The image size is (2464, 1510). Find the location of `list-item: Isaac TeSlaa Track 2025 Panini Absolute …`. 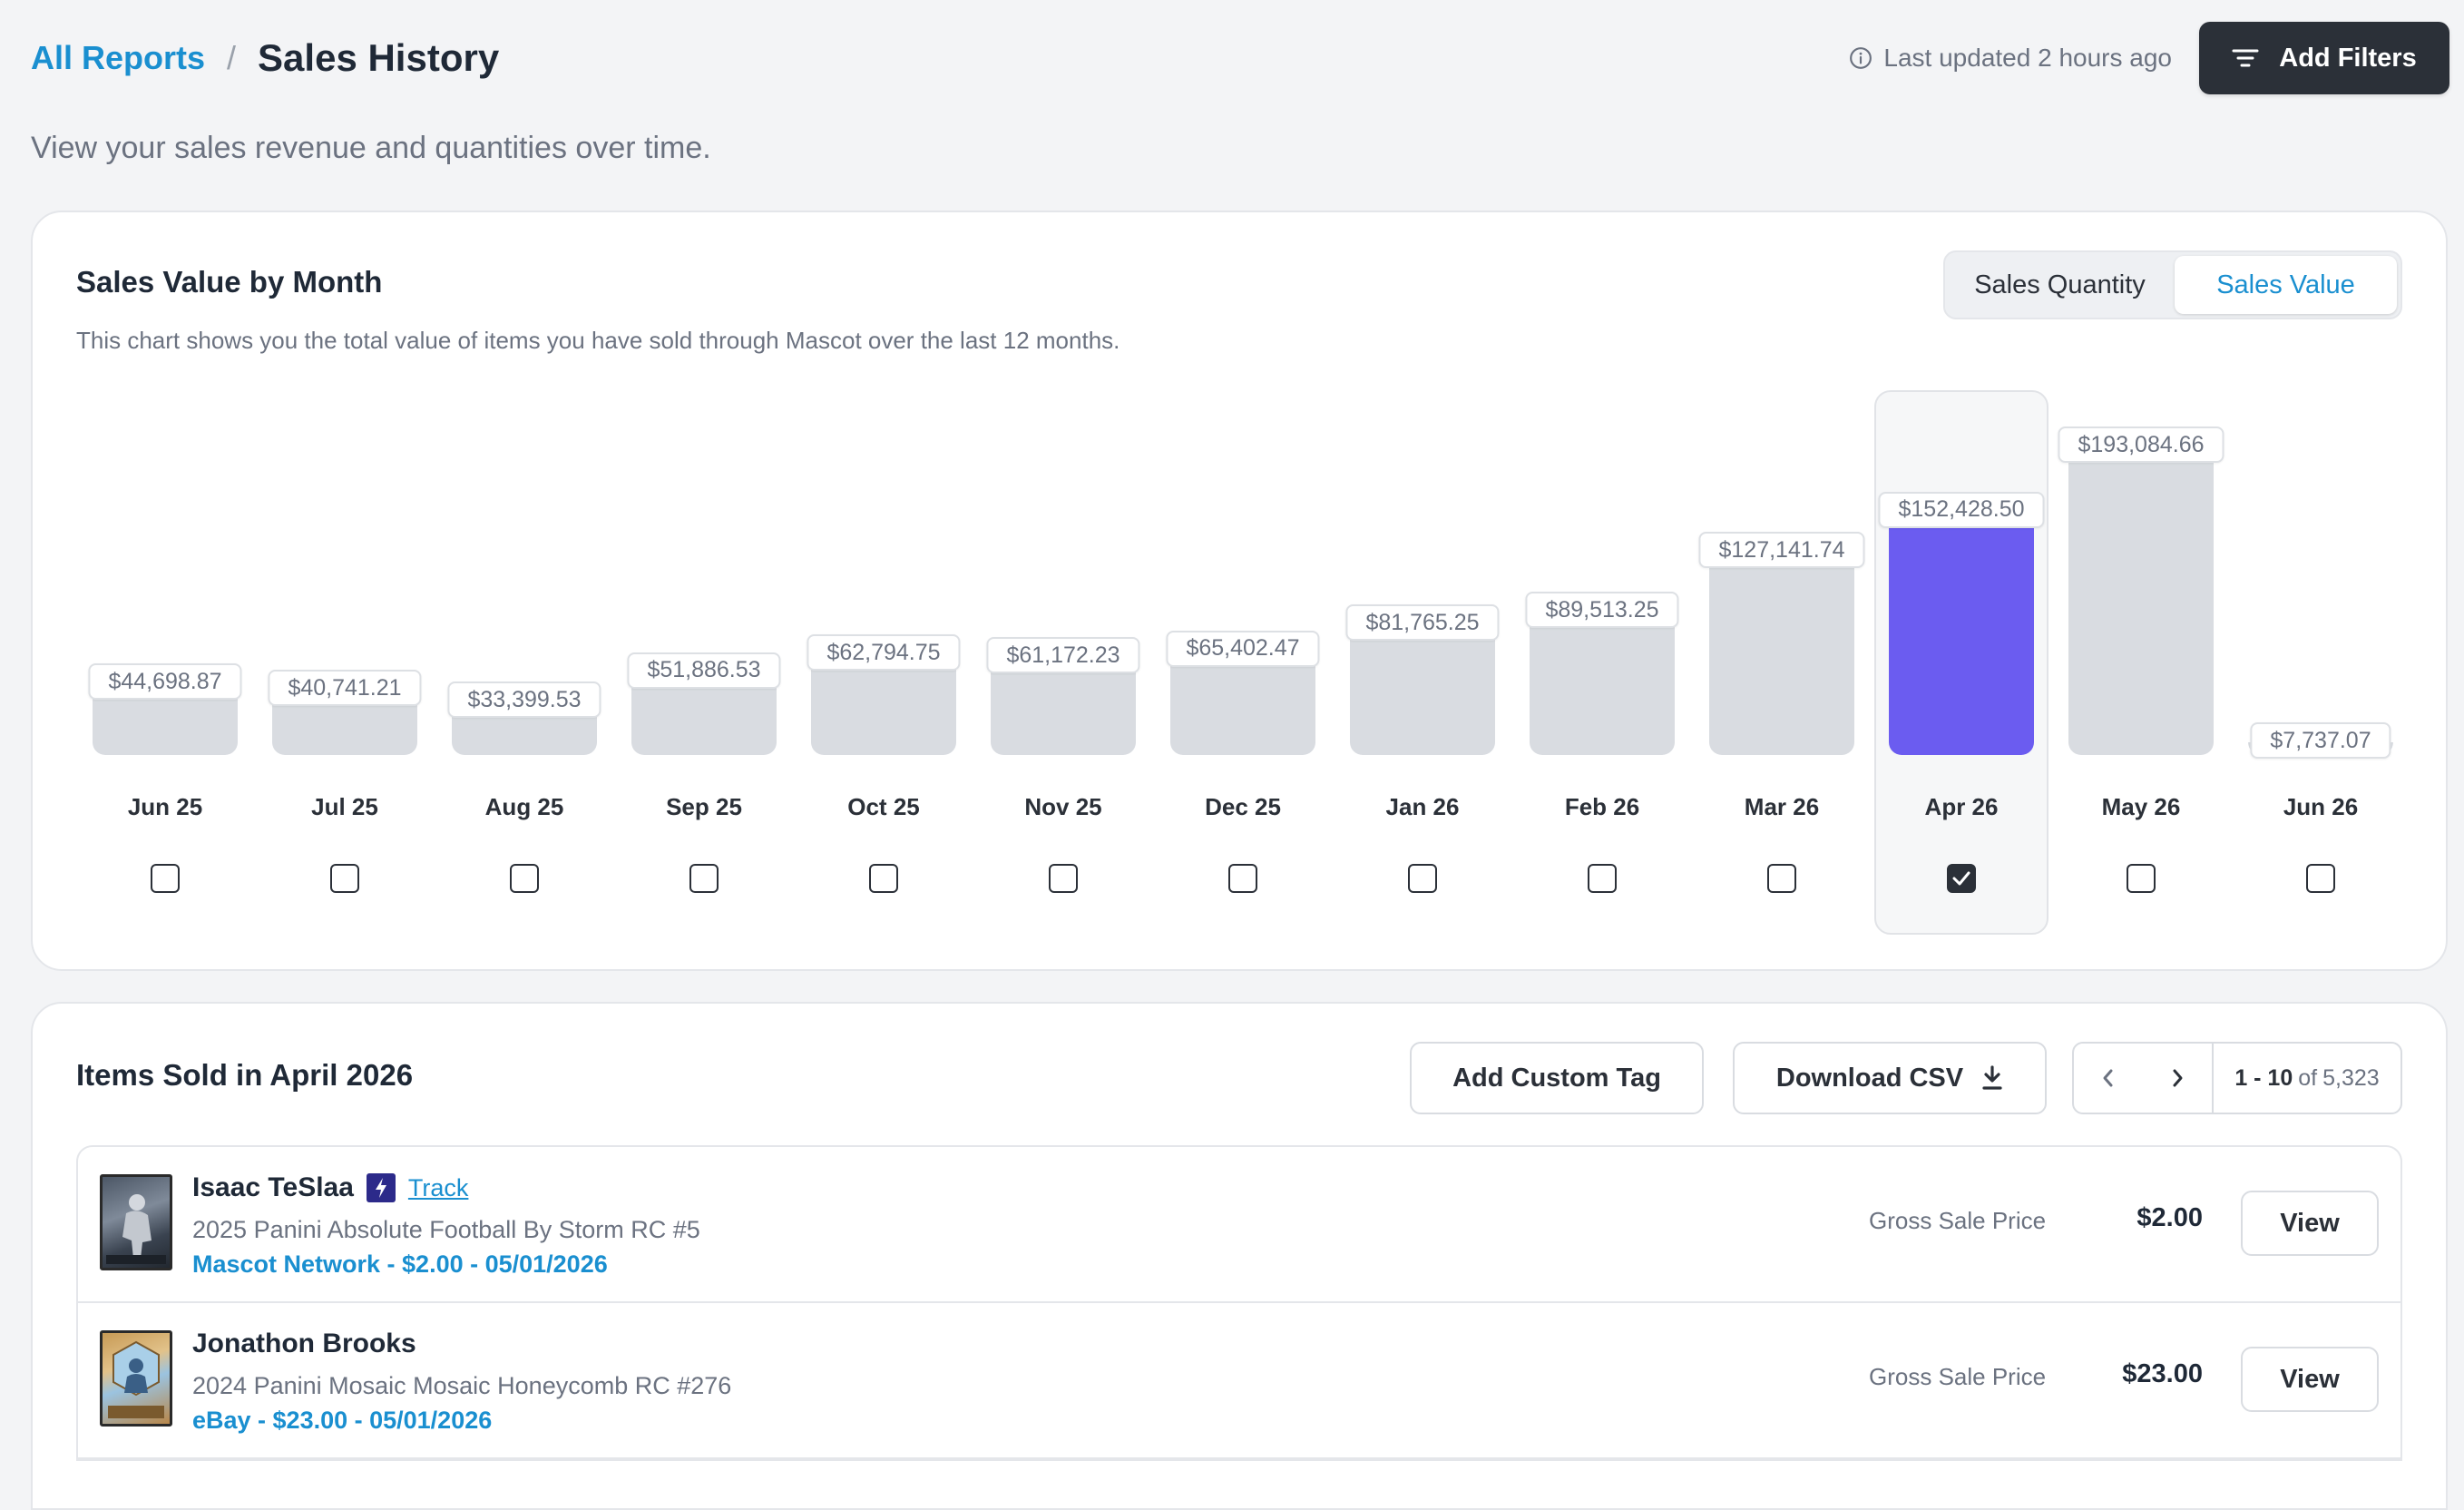

list-item: Isaac TeSlaa Track 2025 Panini Absolute … is located at coordinates (1239, 1225).